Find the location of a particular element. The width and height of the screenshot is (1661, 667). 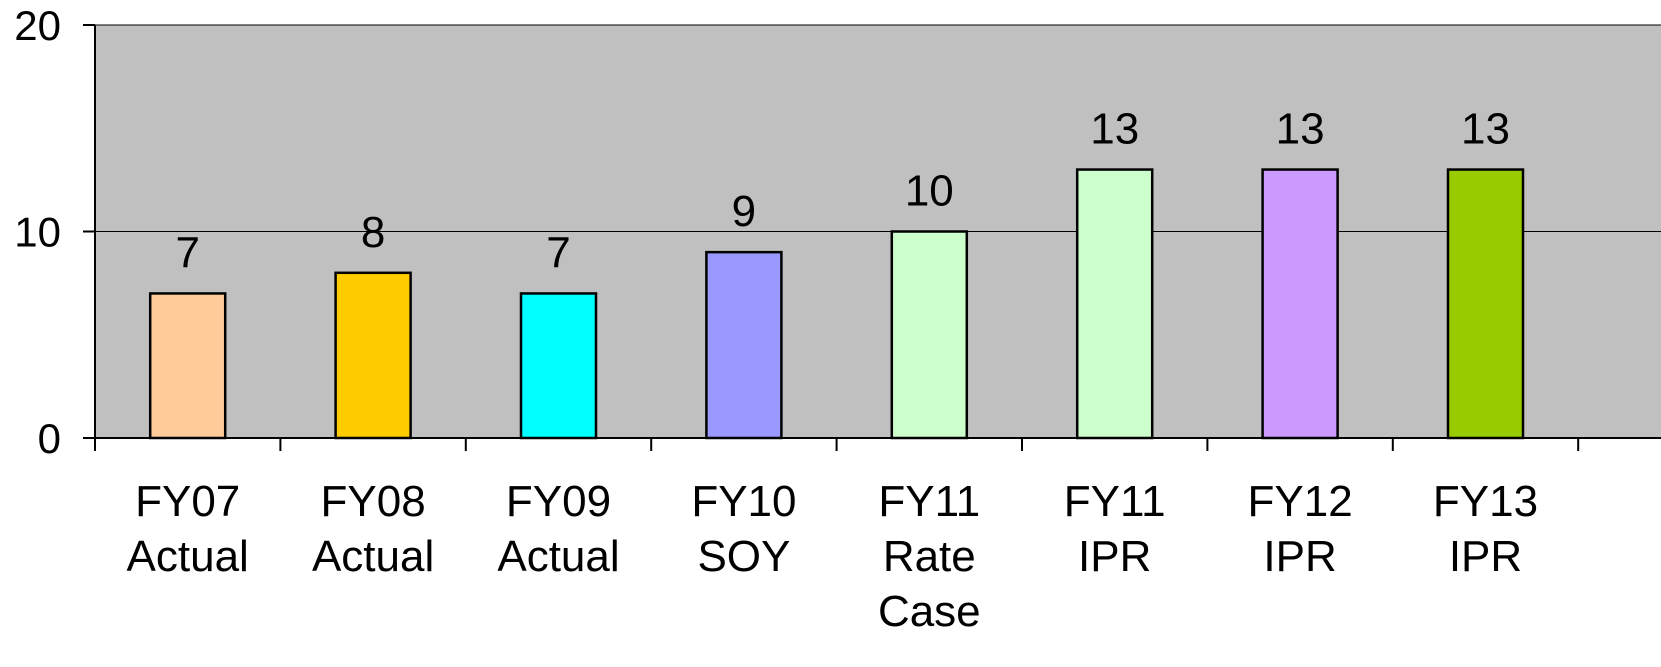

category-label-line: SOY is located at coordinates (743, 556).